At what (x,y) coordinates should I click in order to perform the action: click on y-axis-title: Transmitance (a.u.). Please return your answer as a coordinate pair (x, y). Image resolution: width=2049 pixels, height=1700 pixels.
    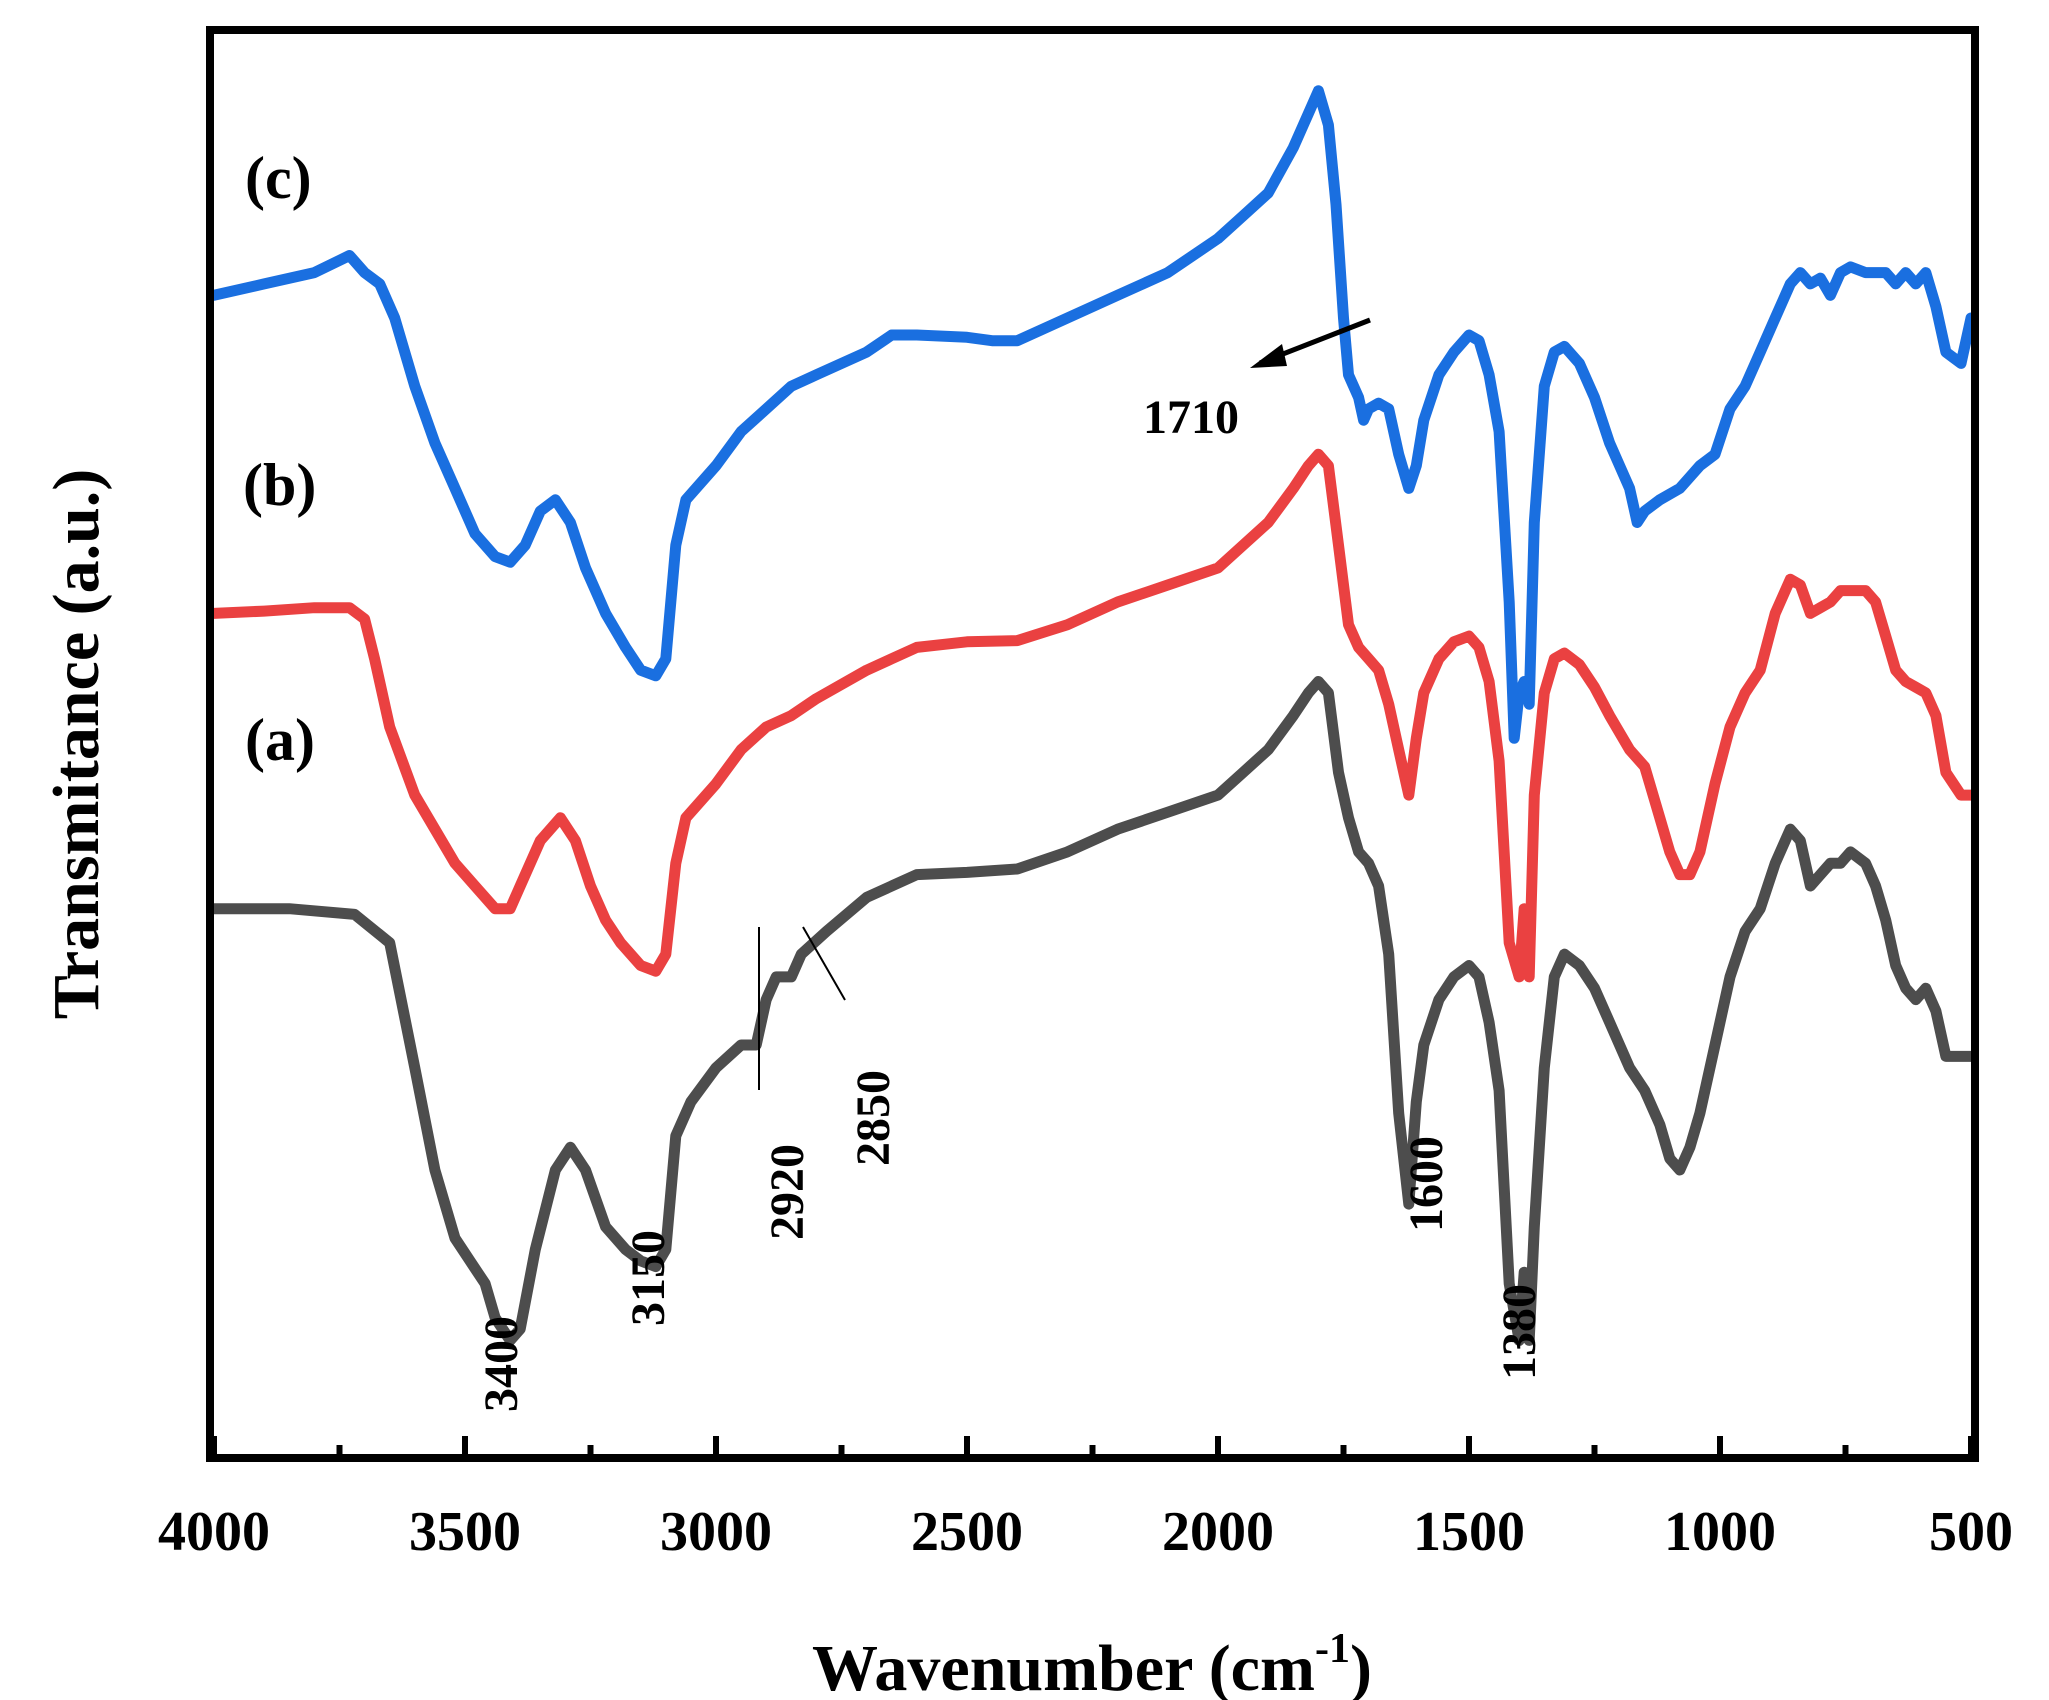
    Looking at the image, I should click on (76, 744).